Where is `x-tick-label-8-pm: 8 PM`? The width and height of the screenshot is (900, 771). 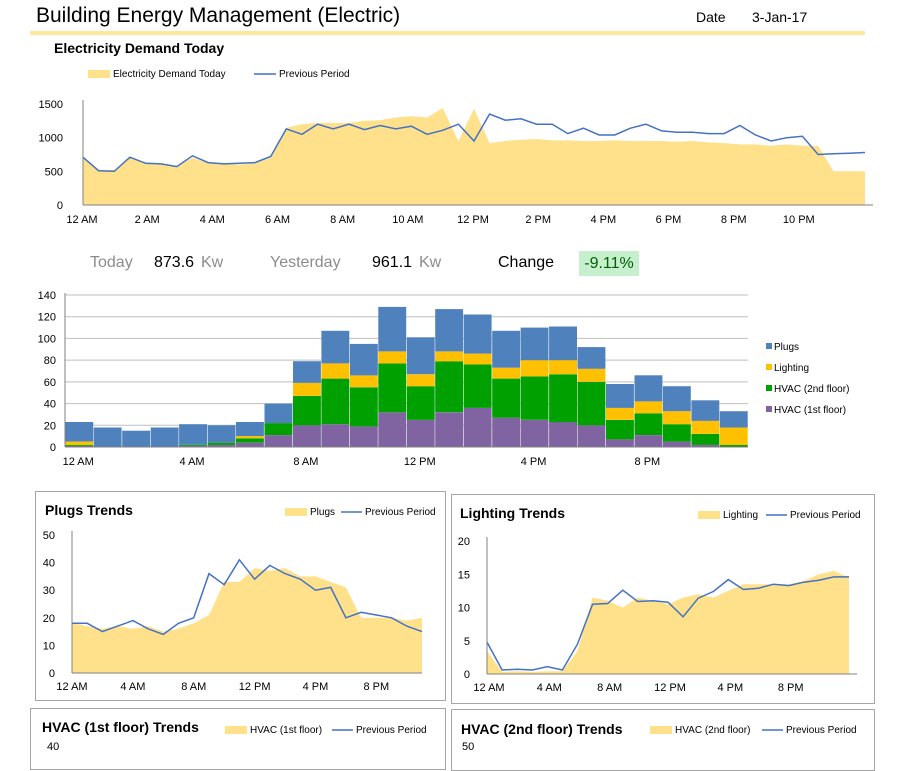 x-tick-label-8-pm: 8 PM is located at coordinates (734, 220).